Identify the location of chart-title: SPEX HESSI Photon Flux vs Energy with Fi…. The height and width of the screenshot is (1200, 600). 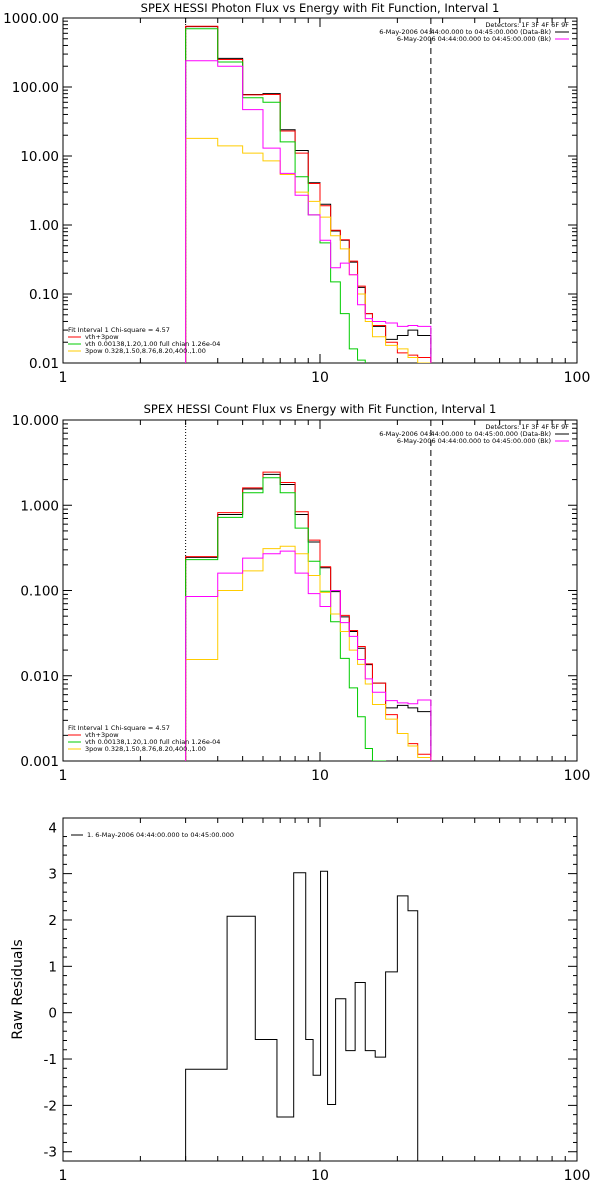
(320, 8).